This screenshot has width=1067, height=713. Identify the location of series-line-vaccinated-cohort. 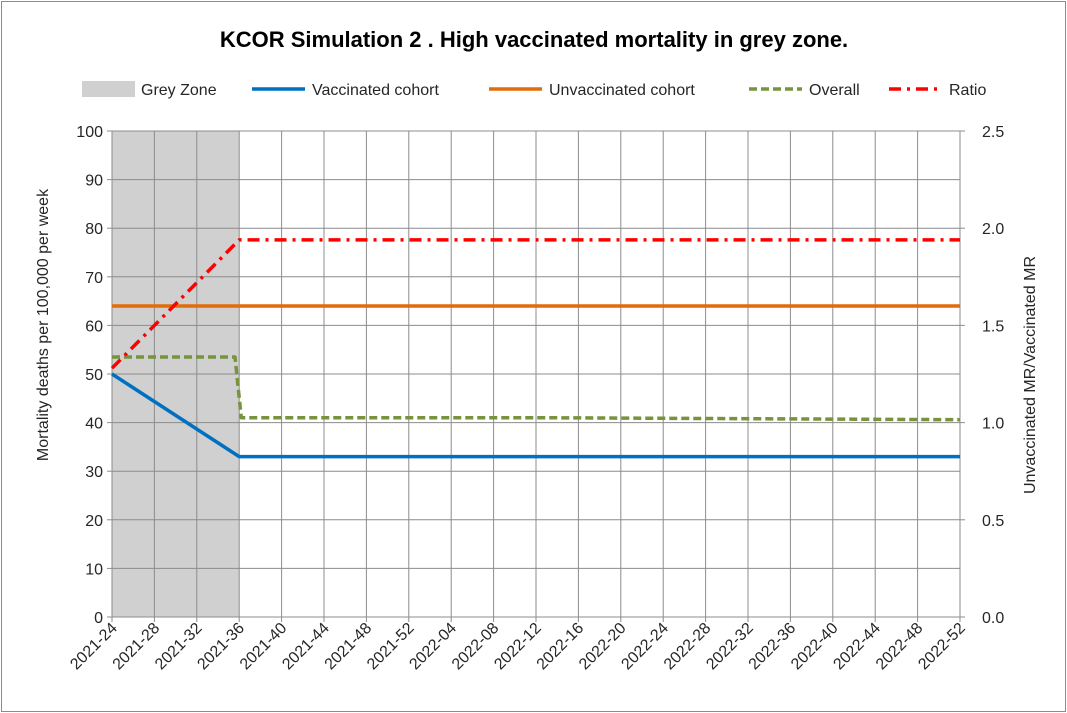
(535, 415).